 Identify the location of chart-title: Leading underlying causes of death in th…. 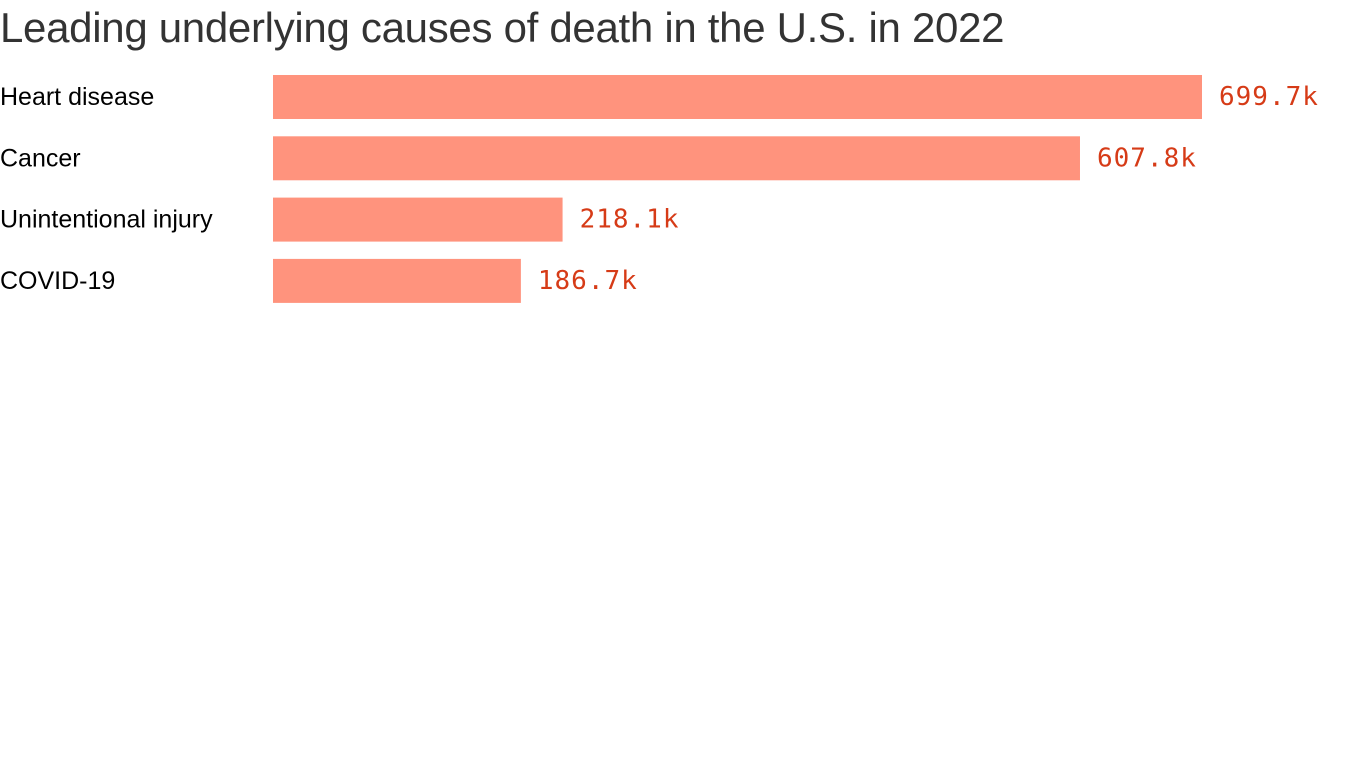
(502, 27).